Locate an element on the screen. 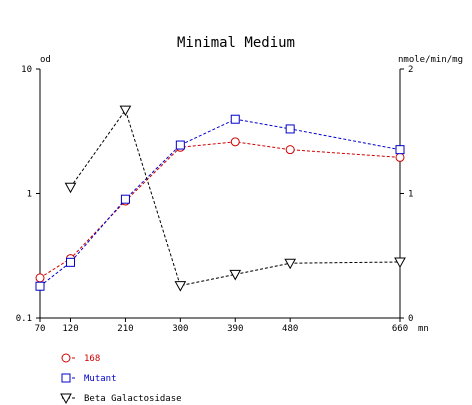 The image size is (472, 405). right-axis-label: nmole/min/mg is located at coordinates (430, 60).